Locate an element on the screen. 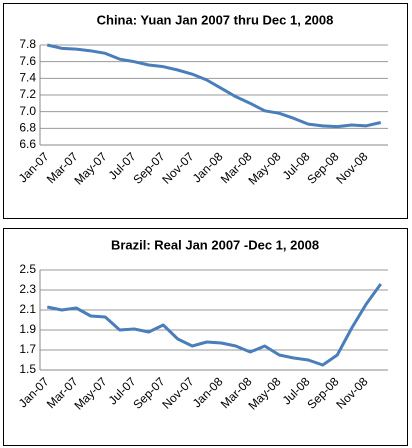 The height and width of the screenshot is (448, 412). y-tick-label: 7.2 is located at coordinates (27, 94).